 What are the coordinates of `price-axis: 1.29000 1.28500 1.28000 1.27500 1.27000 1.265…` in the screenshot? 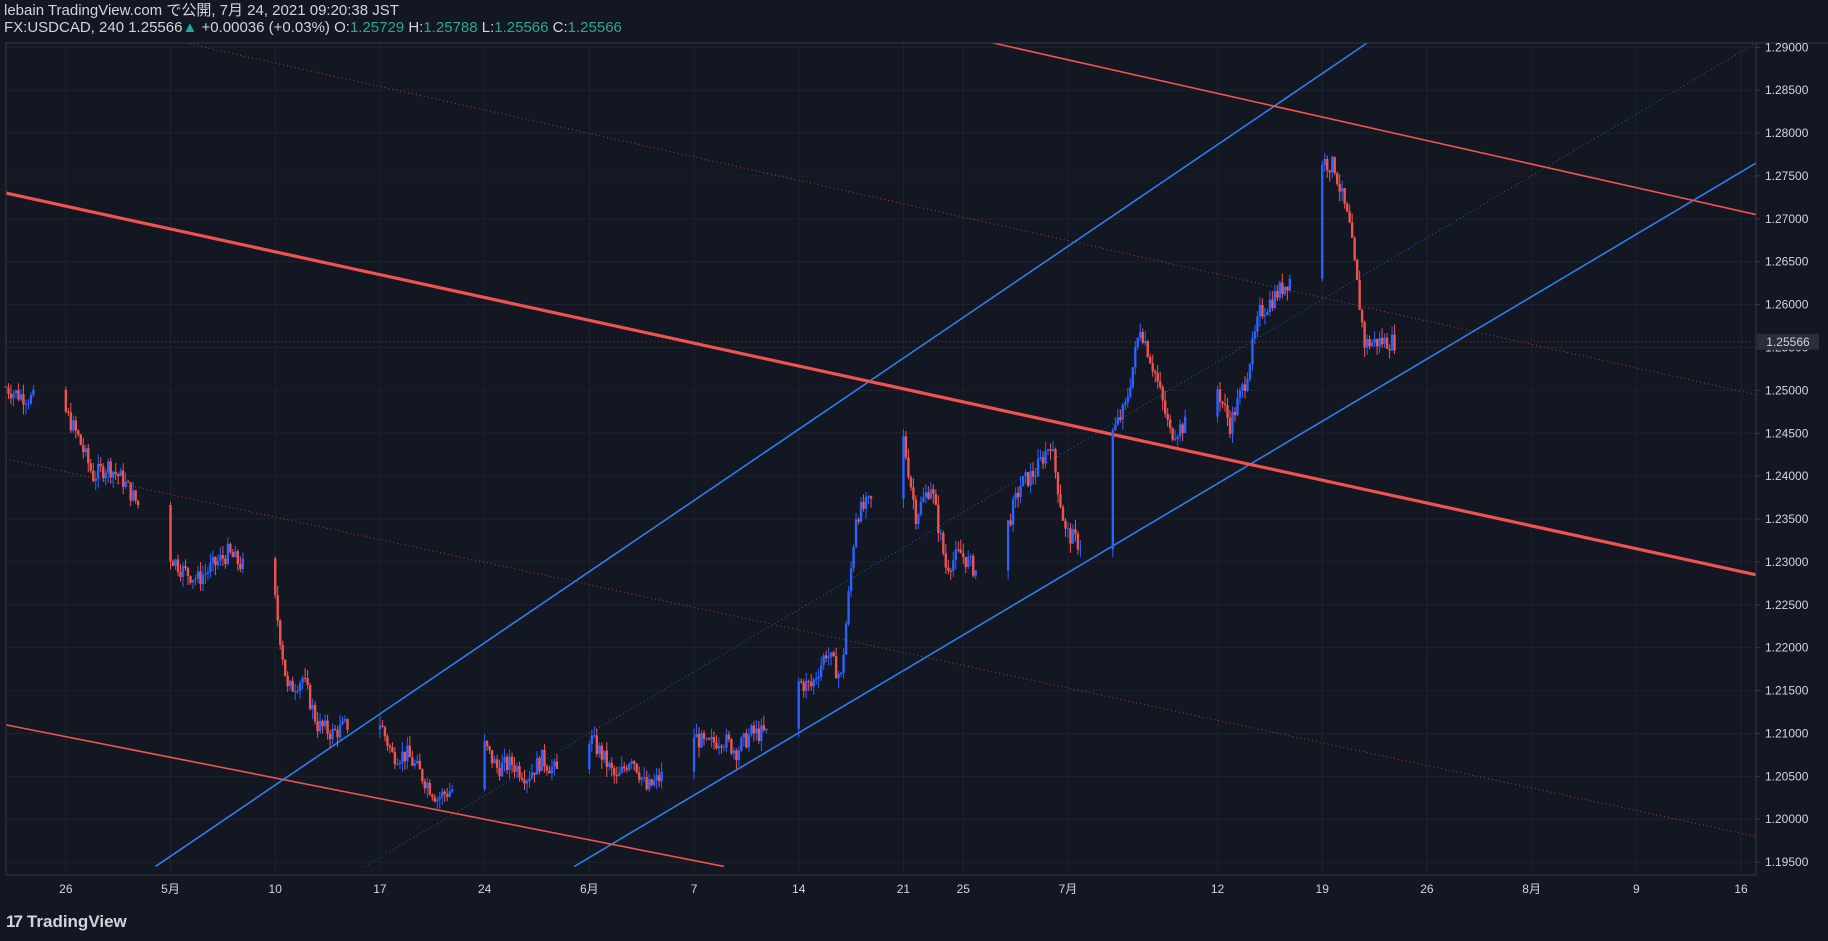 It's located at (1782, 454).